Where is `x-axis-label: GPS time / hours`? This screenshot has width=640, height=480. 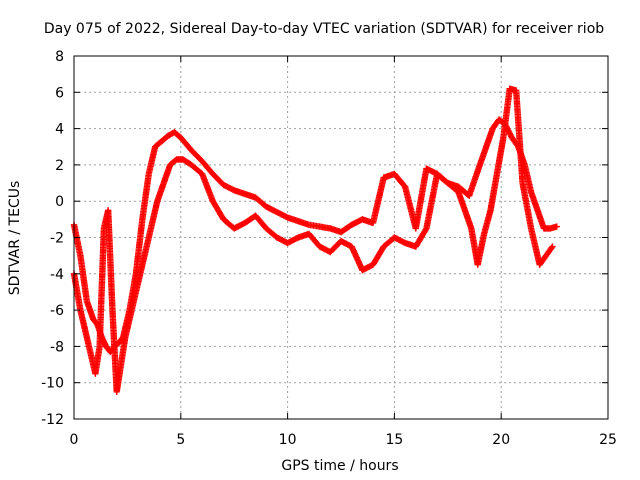
x-axis-label: GPS time / hours is located at coordinates (339, 466).